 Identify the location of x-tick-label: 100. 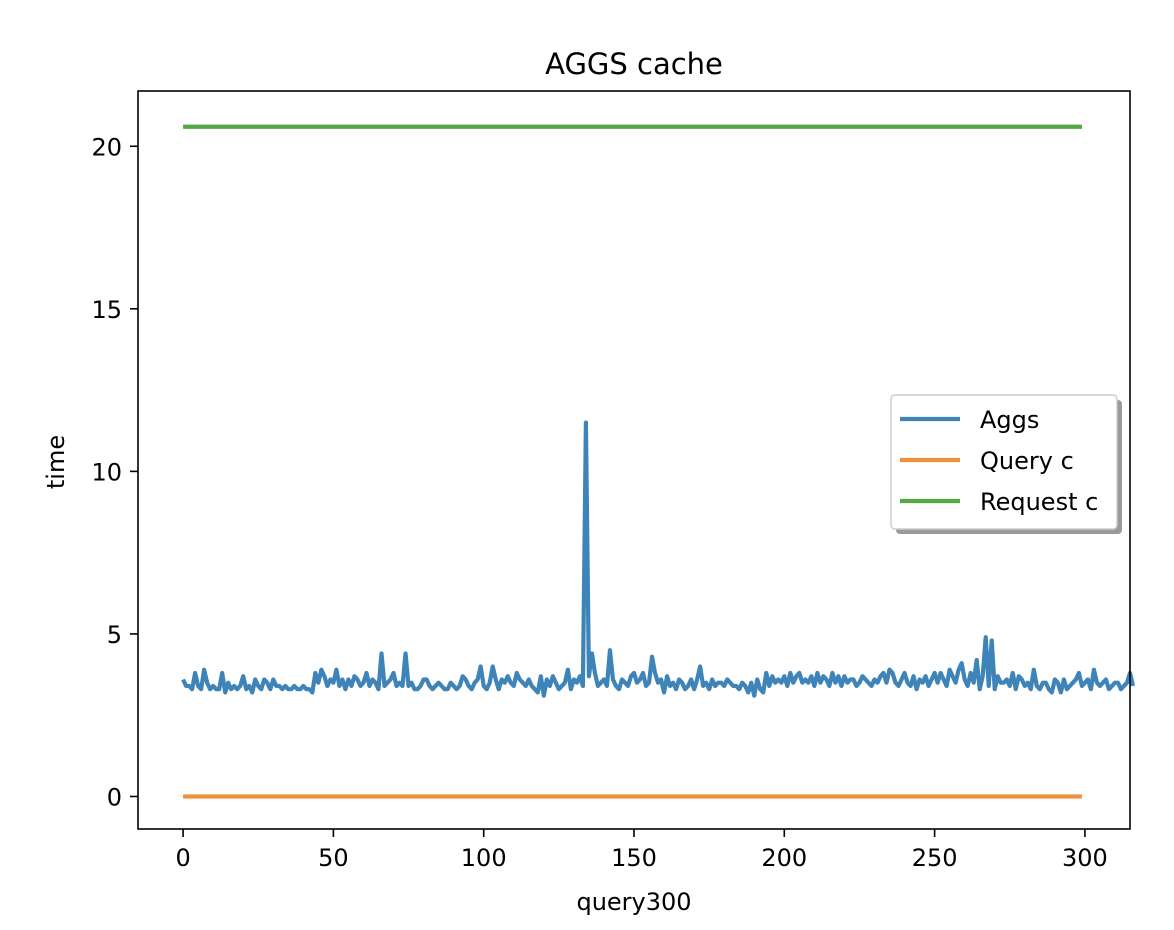
(484, 858).